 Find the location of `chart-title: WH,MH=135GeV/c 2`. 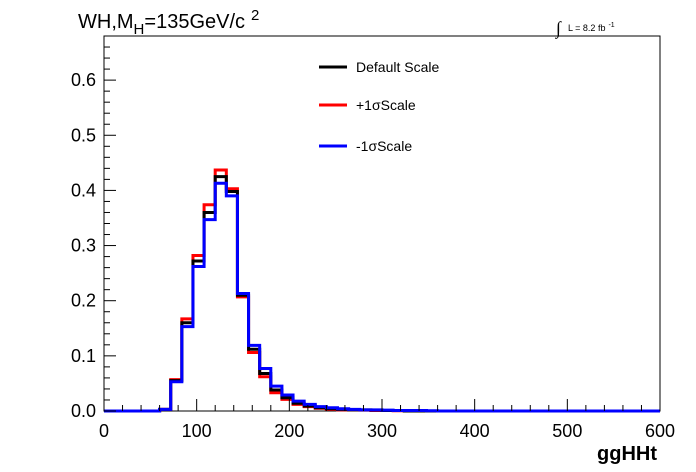

chart-title: WH,MH=135GeV/c 2 is located at coordinates (168, 22).